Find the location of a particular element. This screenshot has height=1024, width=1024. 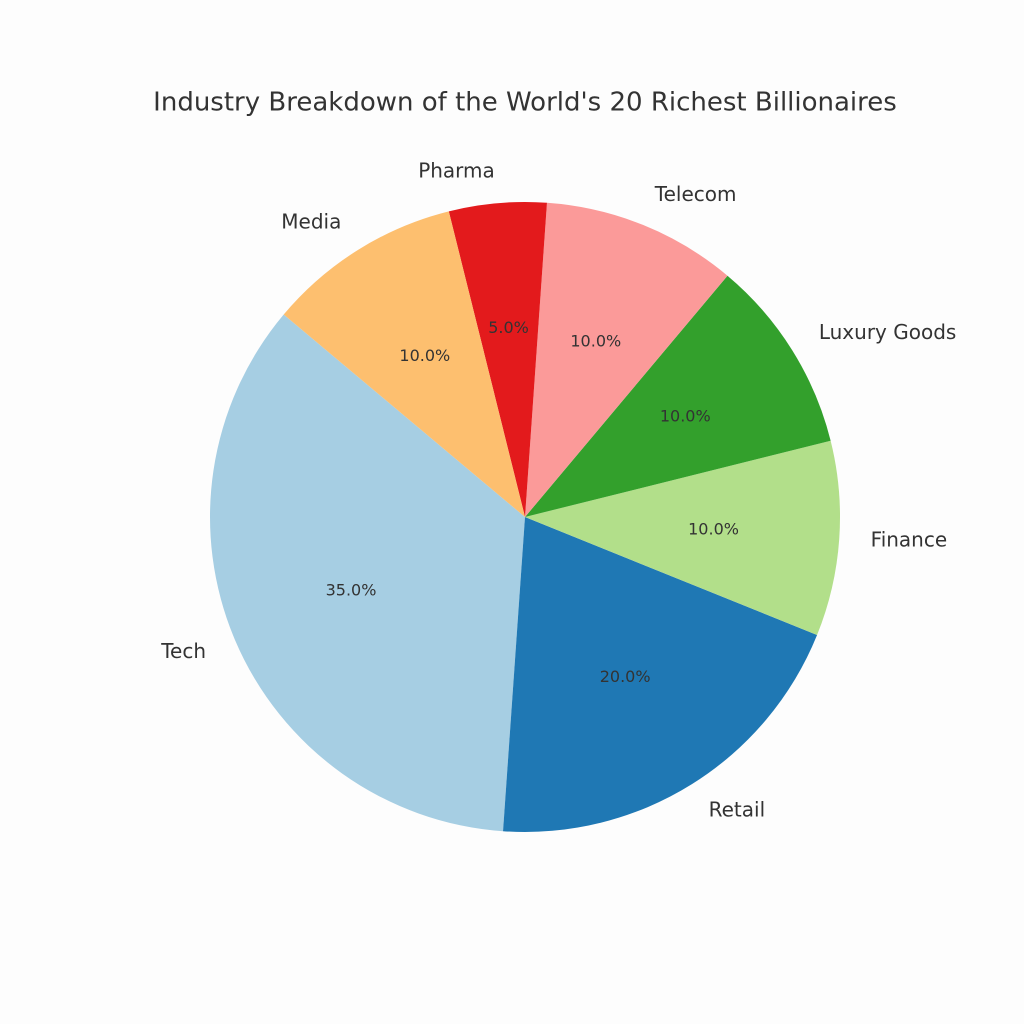

slice-label: Finance is located at coordinates (909, 540).